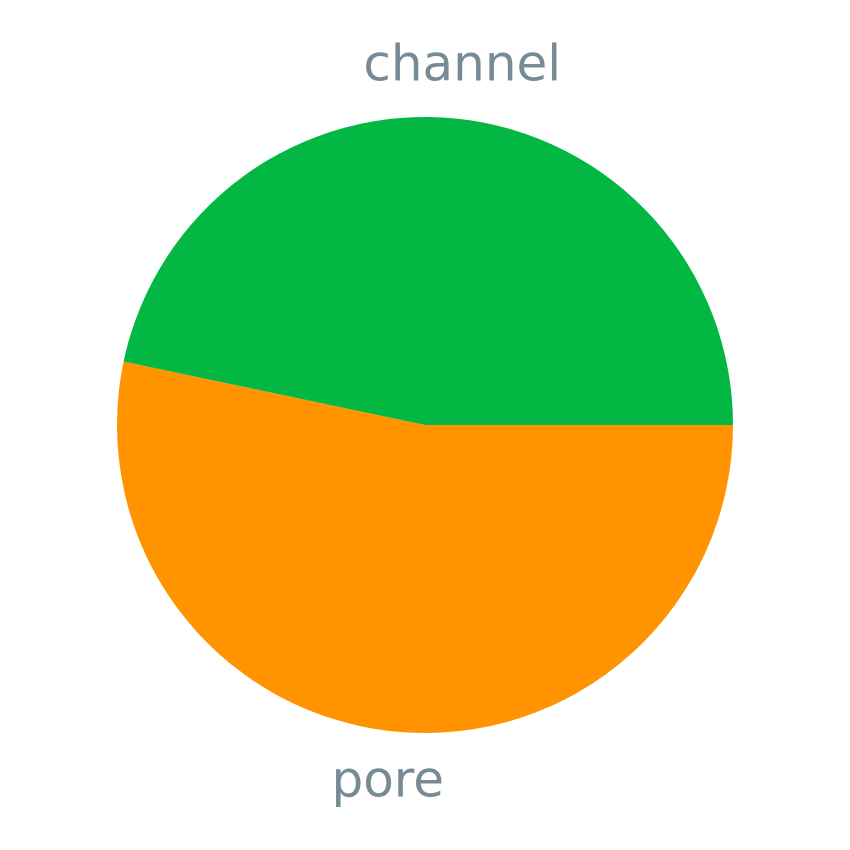 This screenshot has height=850, width=850. Describe the element at coordinates (462, 63) in the screenshot. I see `pie-label-channel: channel` at that location.